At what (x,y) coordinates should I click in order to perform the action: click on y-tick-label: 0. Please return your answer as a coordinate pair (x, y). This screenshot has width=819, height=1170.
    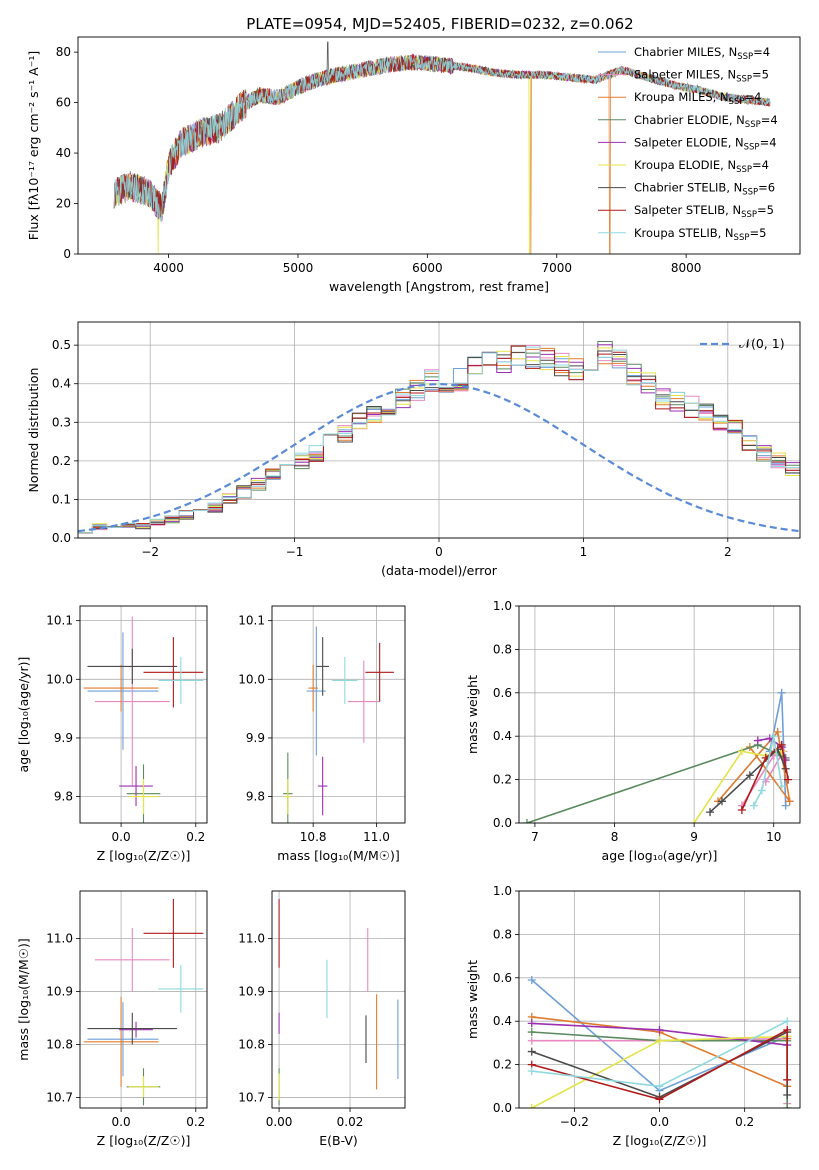
    Looking at the image, I should click on (67, 254).